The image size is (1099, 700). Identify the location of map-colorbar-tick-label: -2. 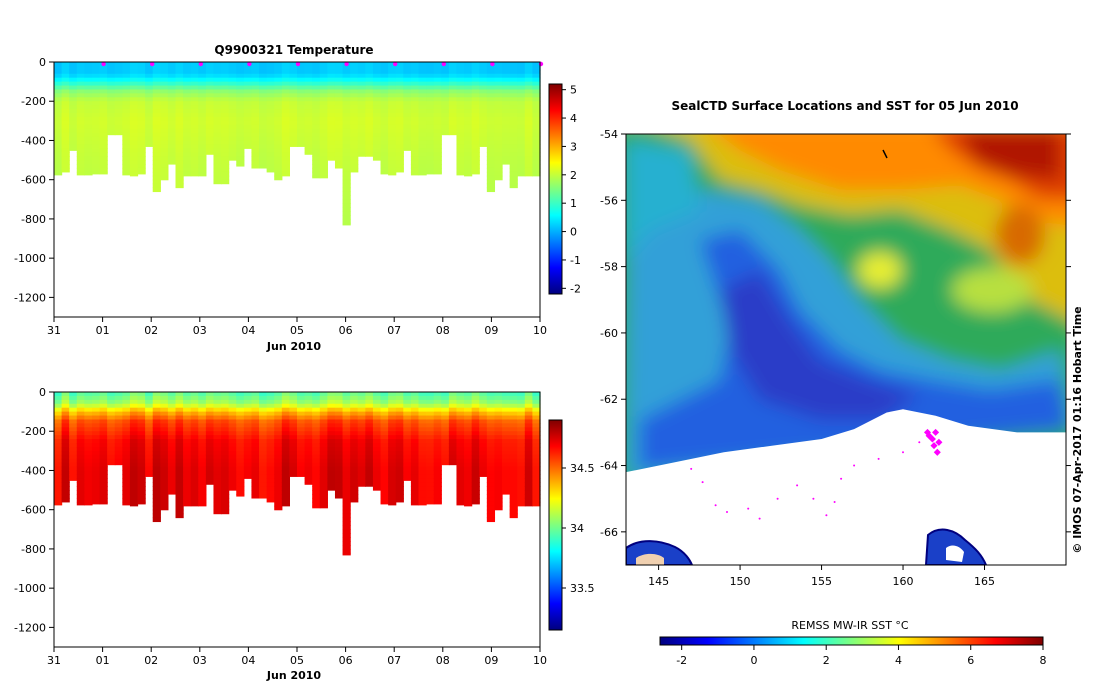
(681, 660).